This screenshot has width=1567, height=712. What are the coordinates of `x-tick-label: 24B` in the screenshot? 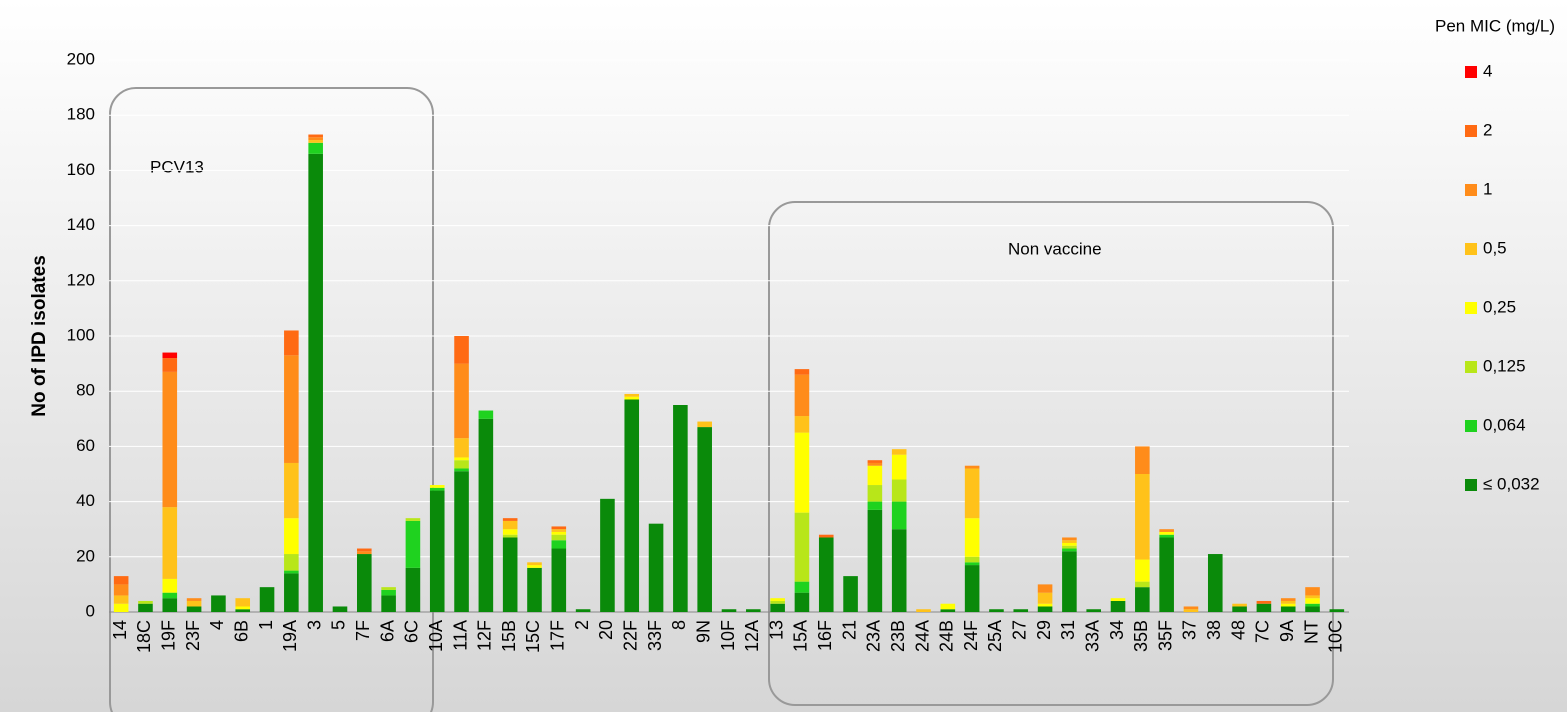 It's located at (947, 636).